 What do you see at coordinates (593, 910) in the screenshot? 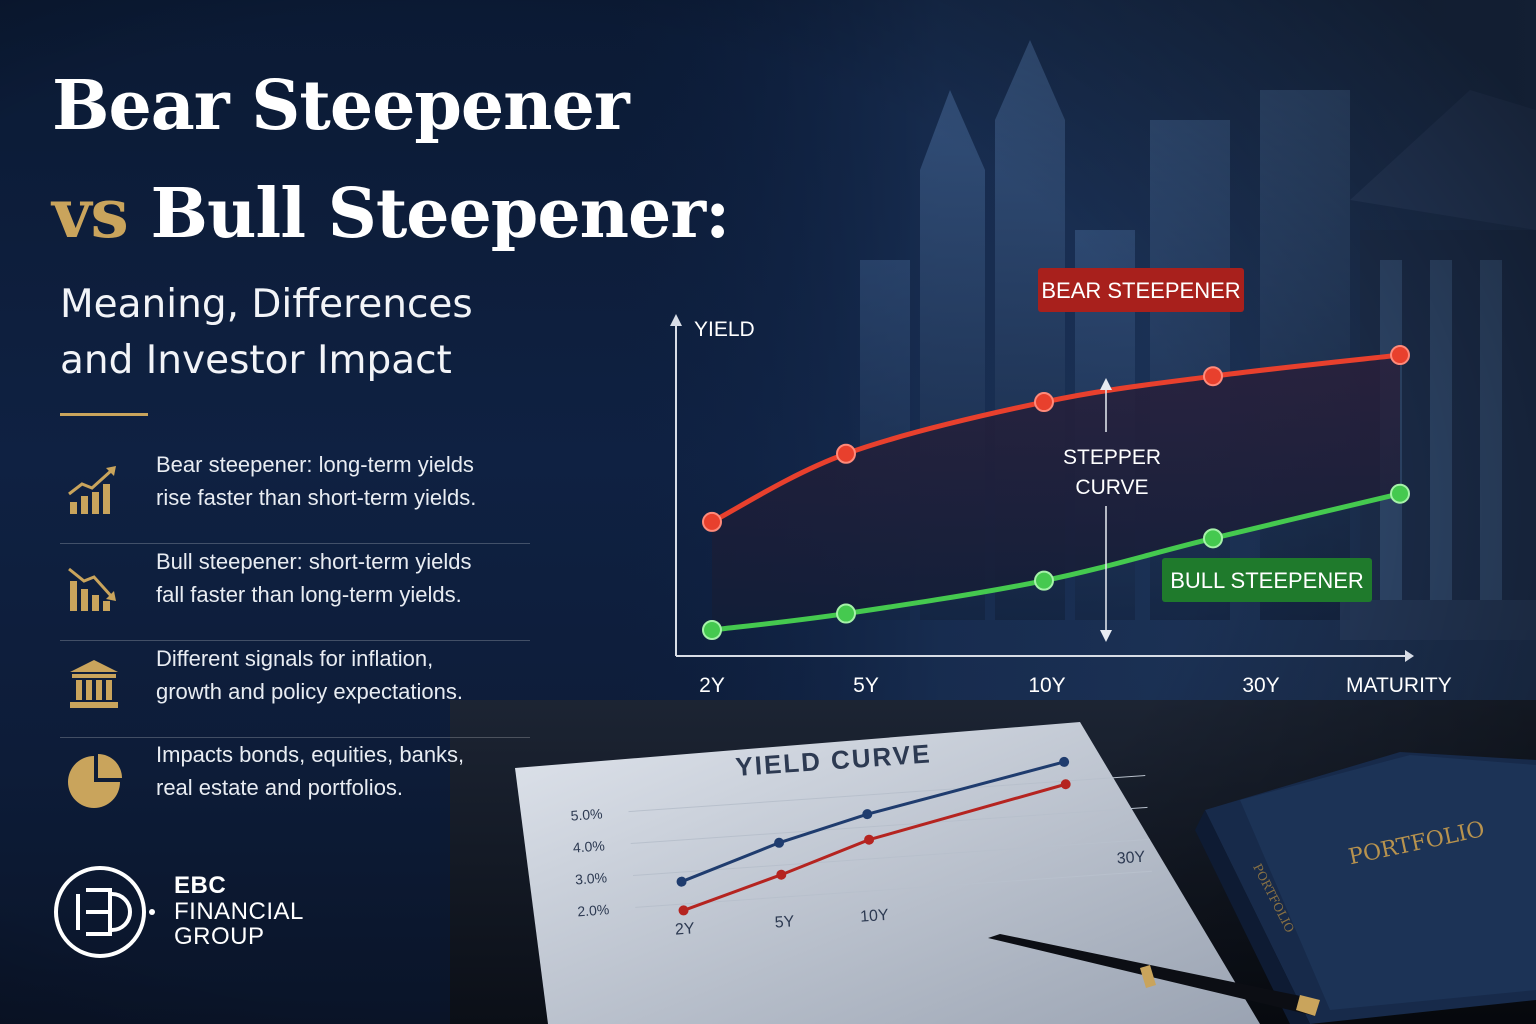
I see `paper-y-tick-label: 2.0%` at bounding box center [593, 910].